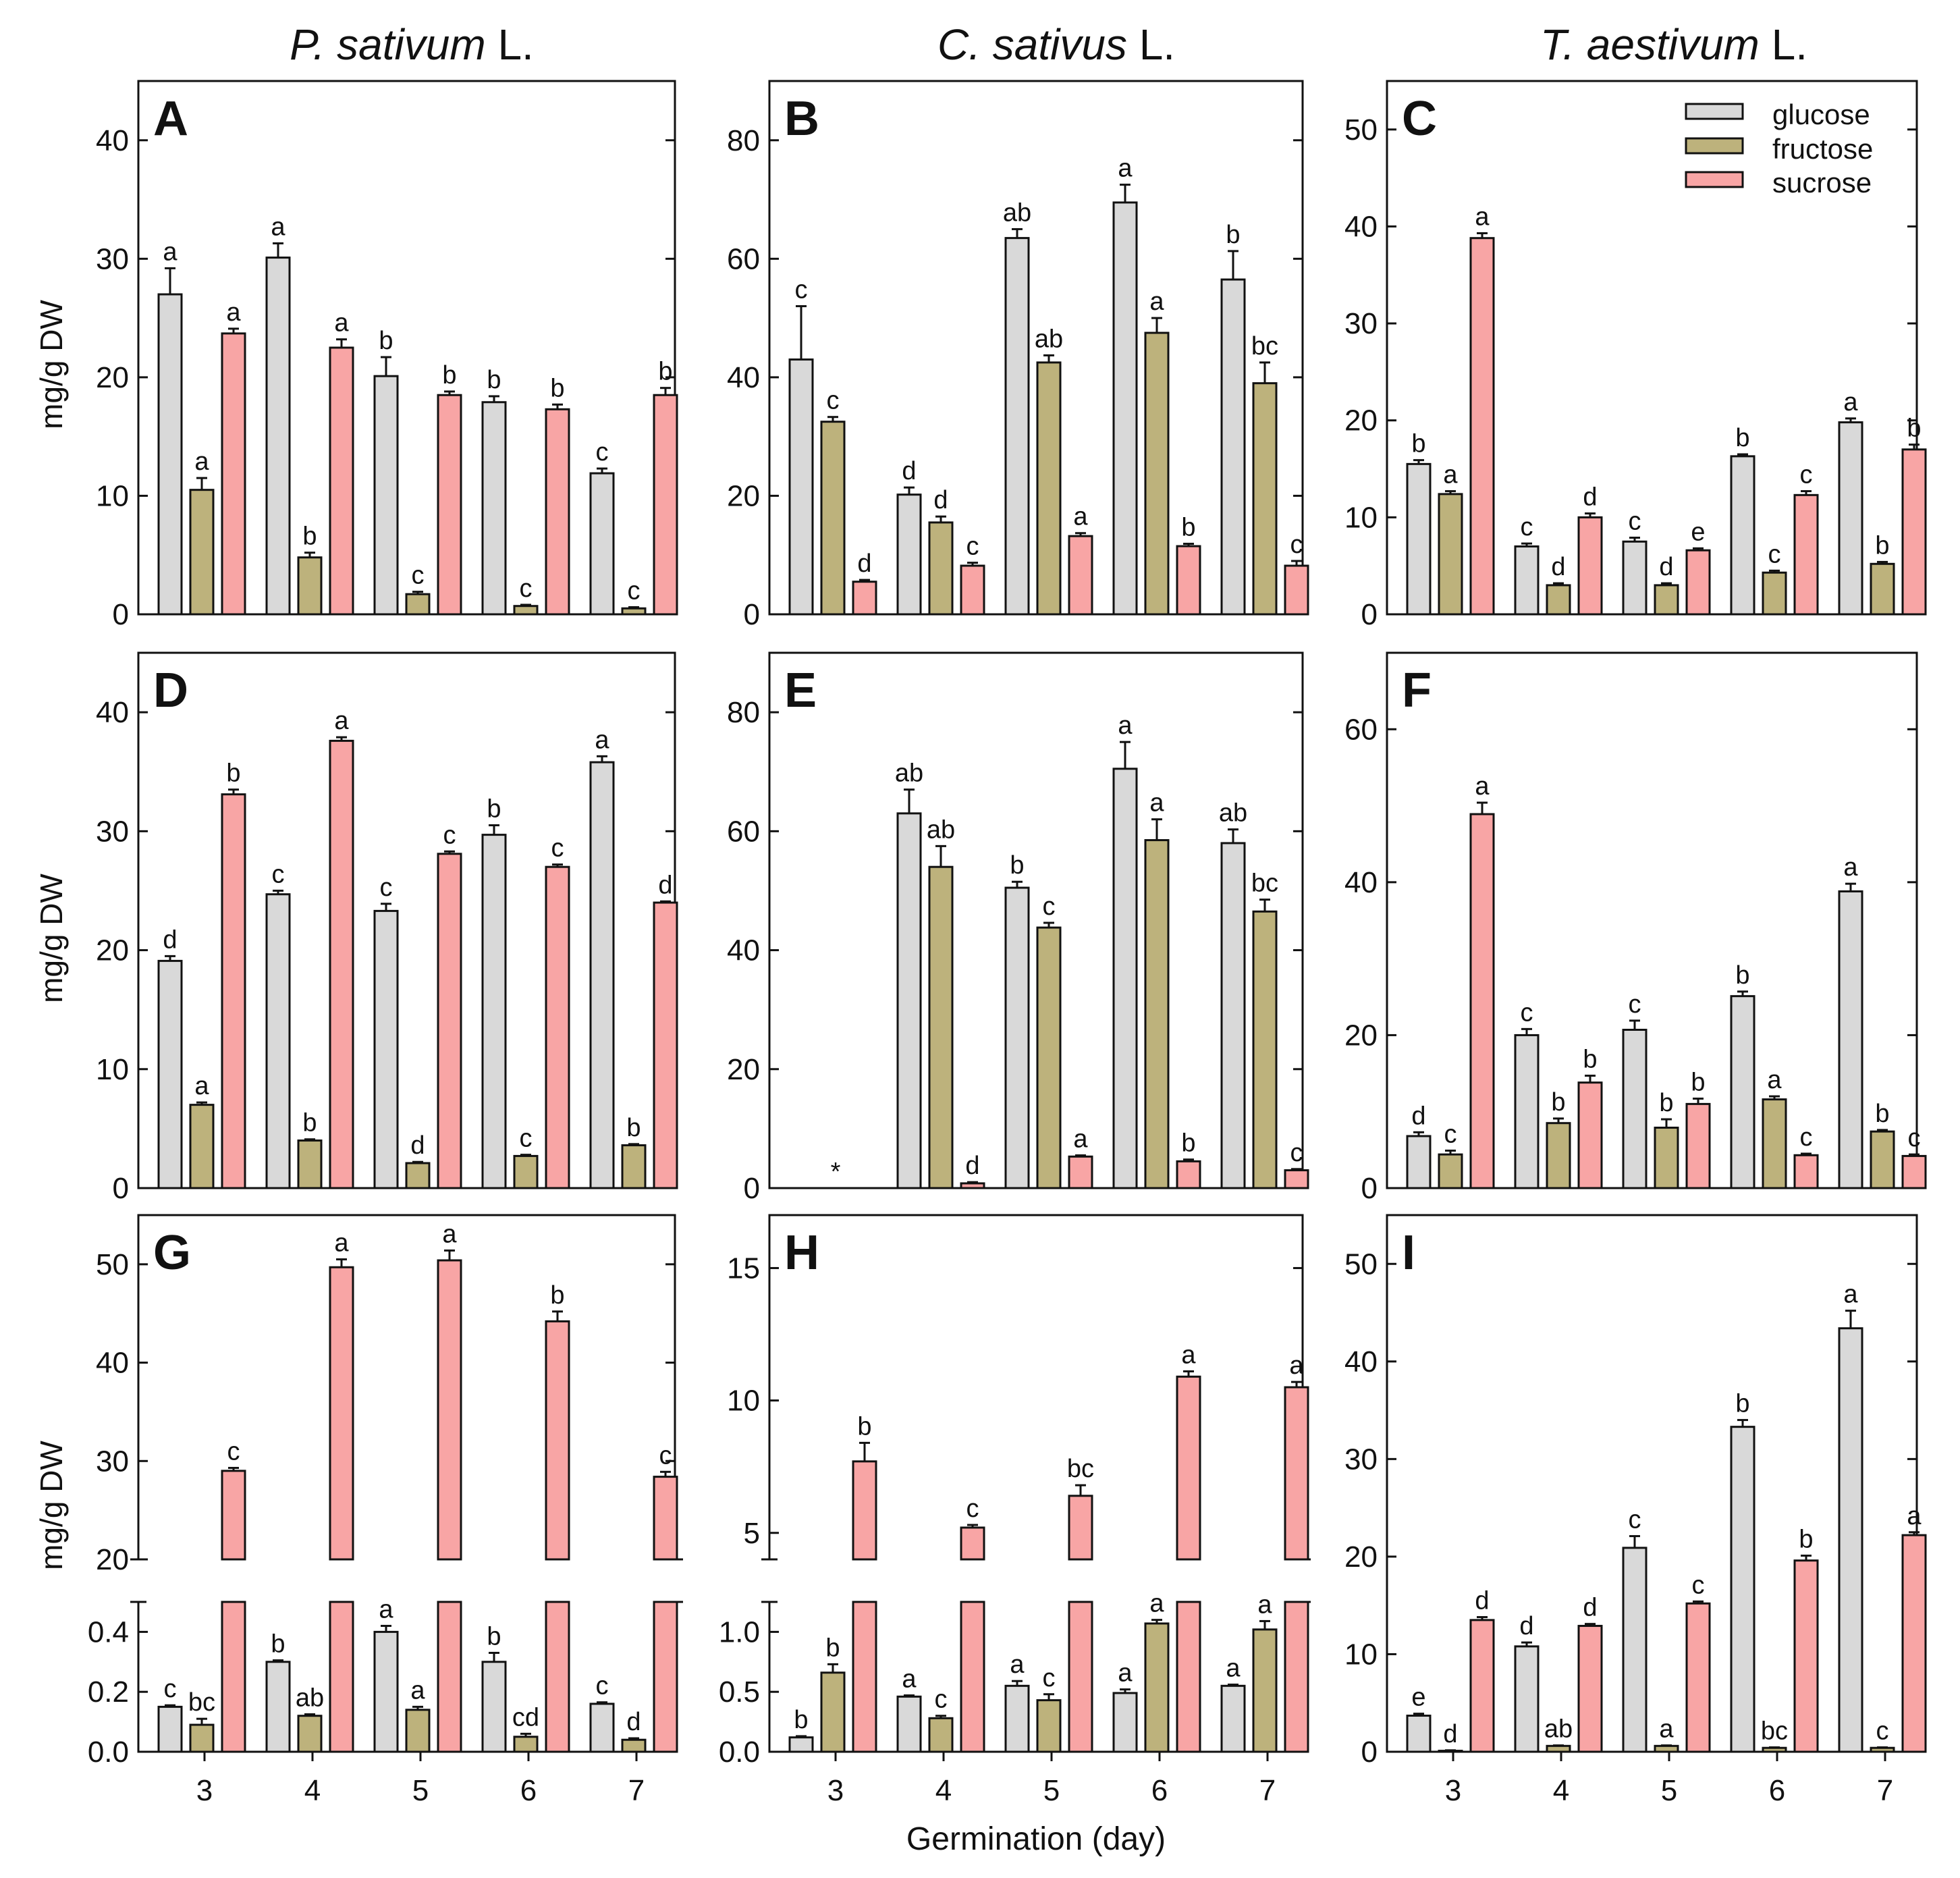  Describe the element at coordinates (1715, 179) in the screenshot. I see `legend-swatch-sucrose` at that location.